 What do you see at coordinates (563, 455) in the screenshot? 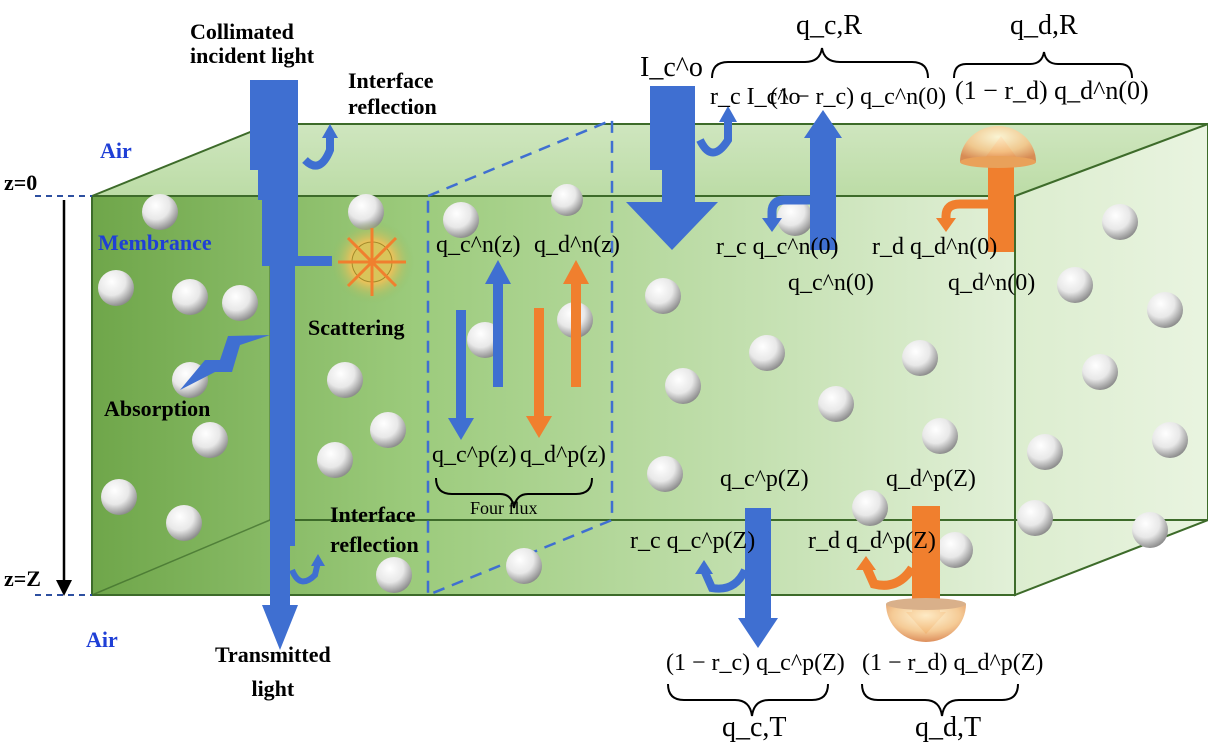
I see `qdp-z-label: q_d^p(z)` at bounding box center [563, 455].